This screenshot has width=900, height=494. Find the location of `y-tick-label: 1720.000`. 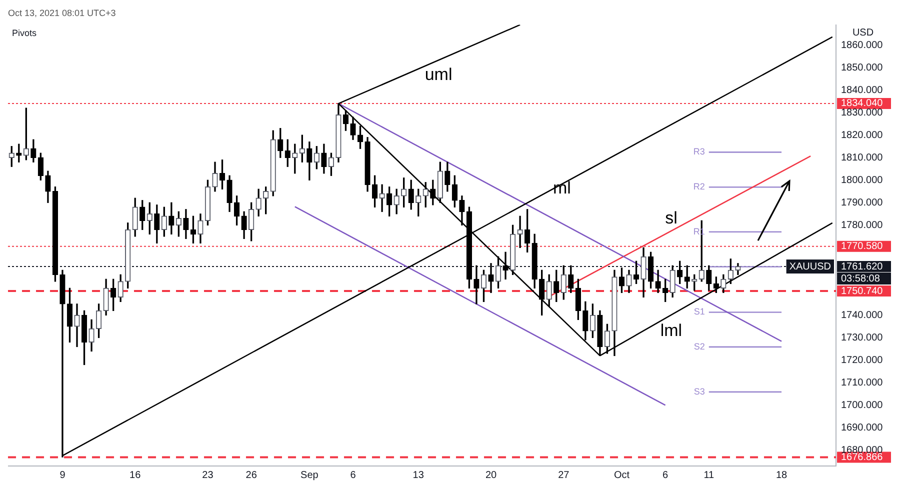

y-tick-label: 1720.000 is located at coordinates (862, 360).